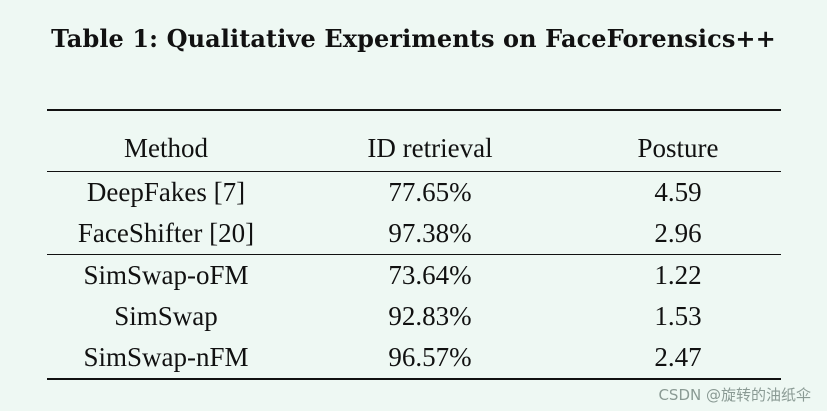  What do you see at coordinates (734, 395) in the screenshot?
I see `watermark: CSDN @旋转的油纸伞` at bounding box center [734, 395].